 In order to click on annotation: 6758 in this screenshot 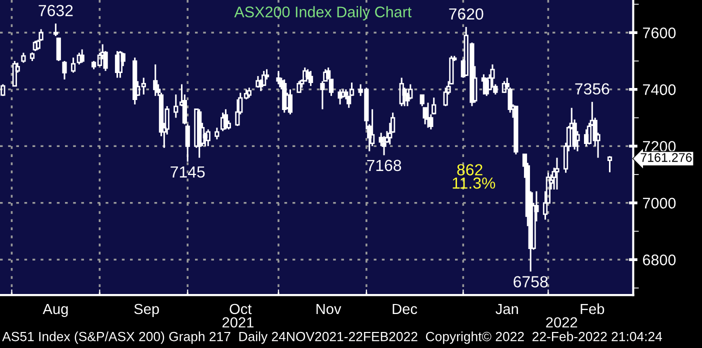, I will do `click(531, 282)`.